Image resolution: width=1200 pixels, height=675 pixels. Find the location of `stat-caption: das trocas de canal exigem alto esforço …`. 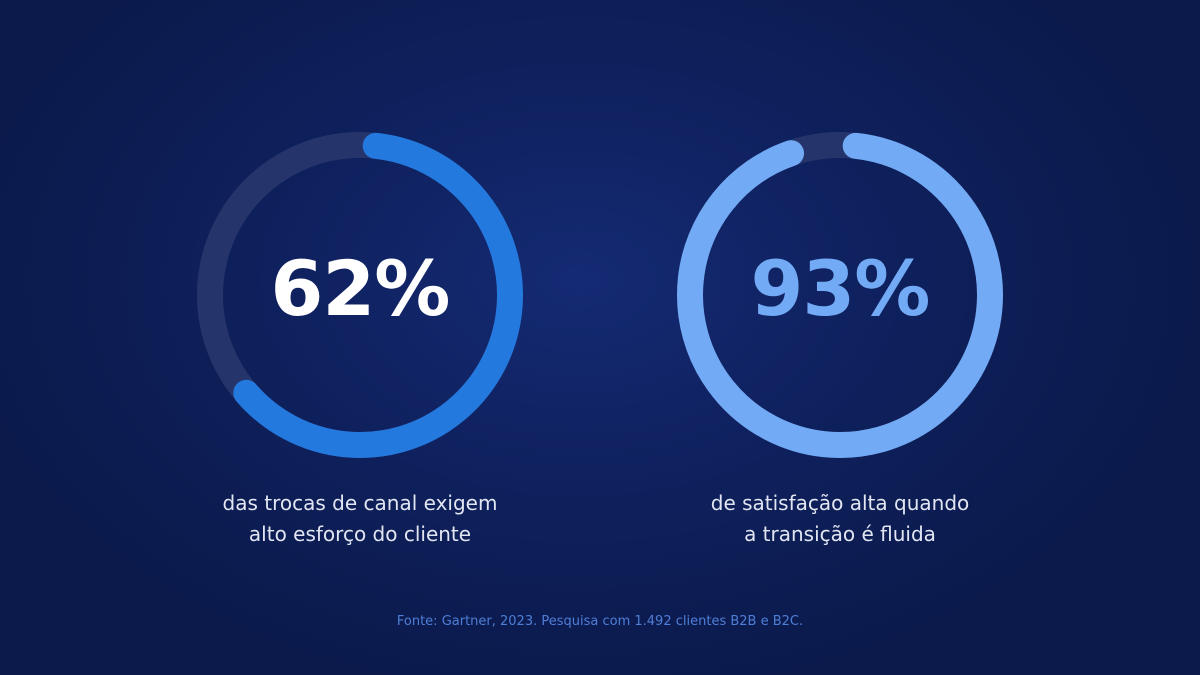

stat-caption: das trocas de canal exigem alto esforço … is located at coordinates (360, 519).